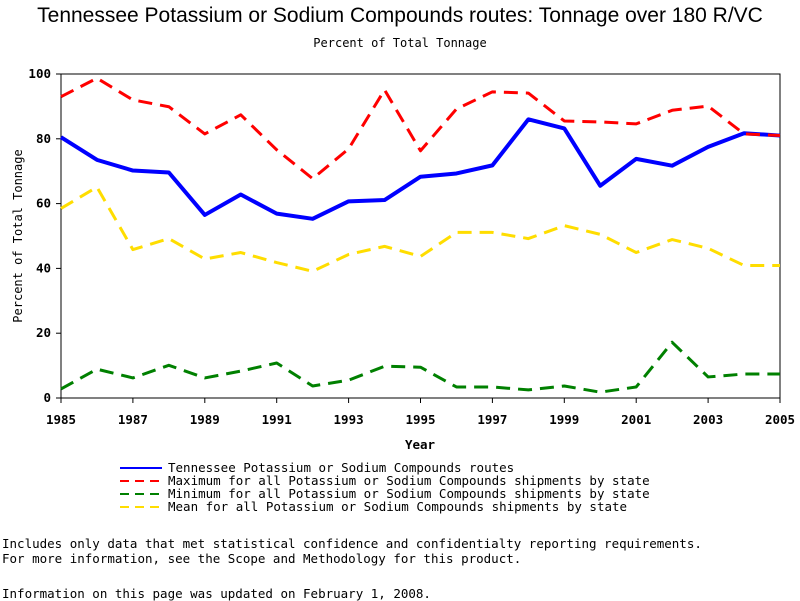 This screenshot has width=800, height=601. I want to click on x-tick-label: 1991, so click(277, 419).